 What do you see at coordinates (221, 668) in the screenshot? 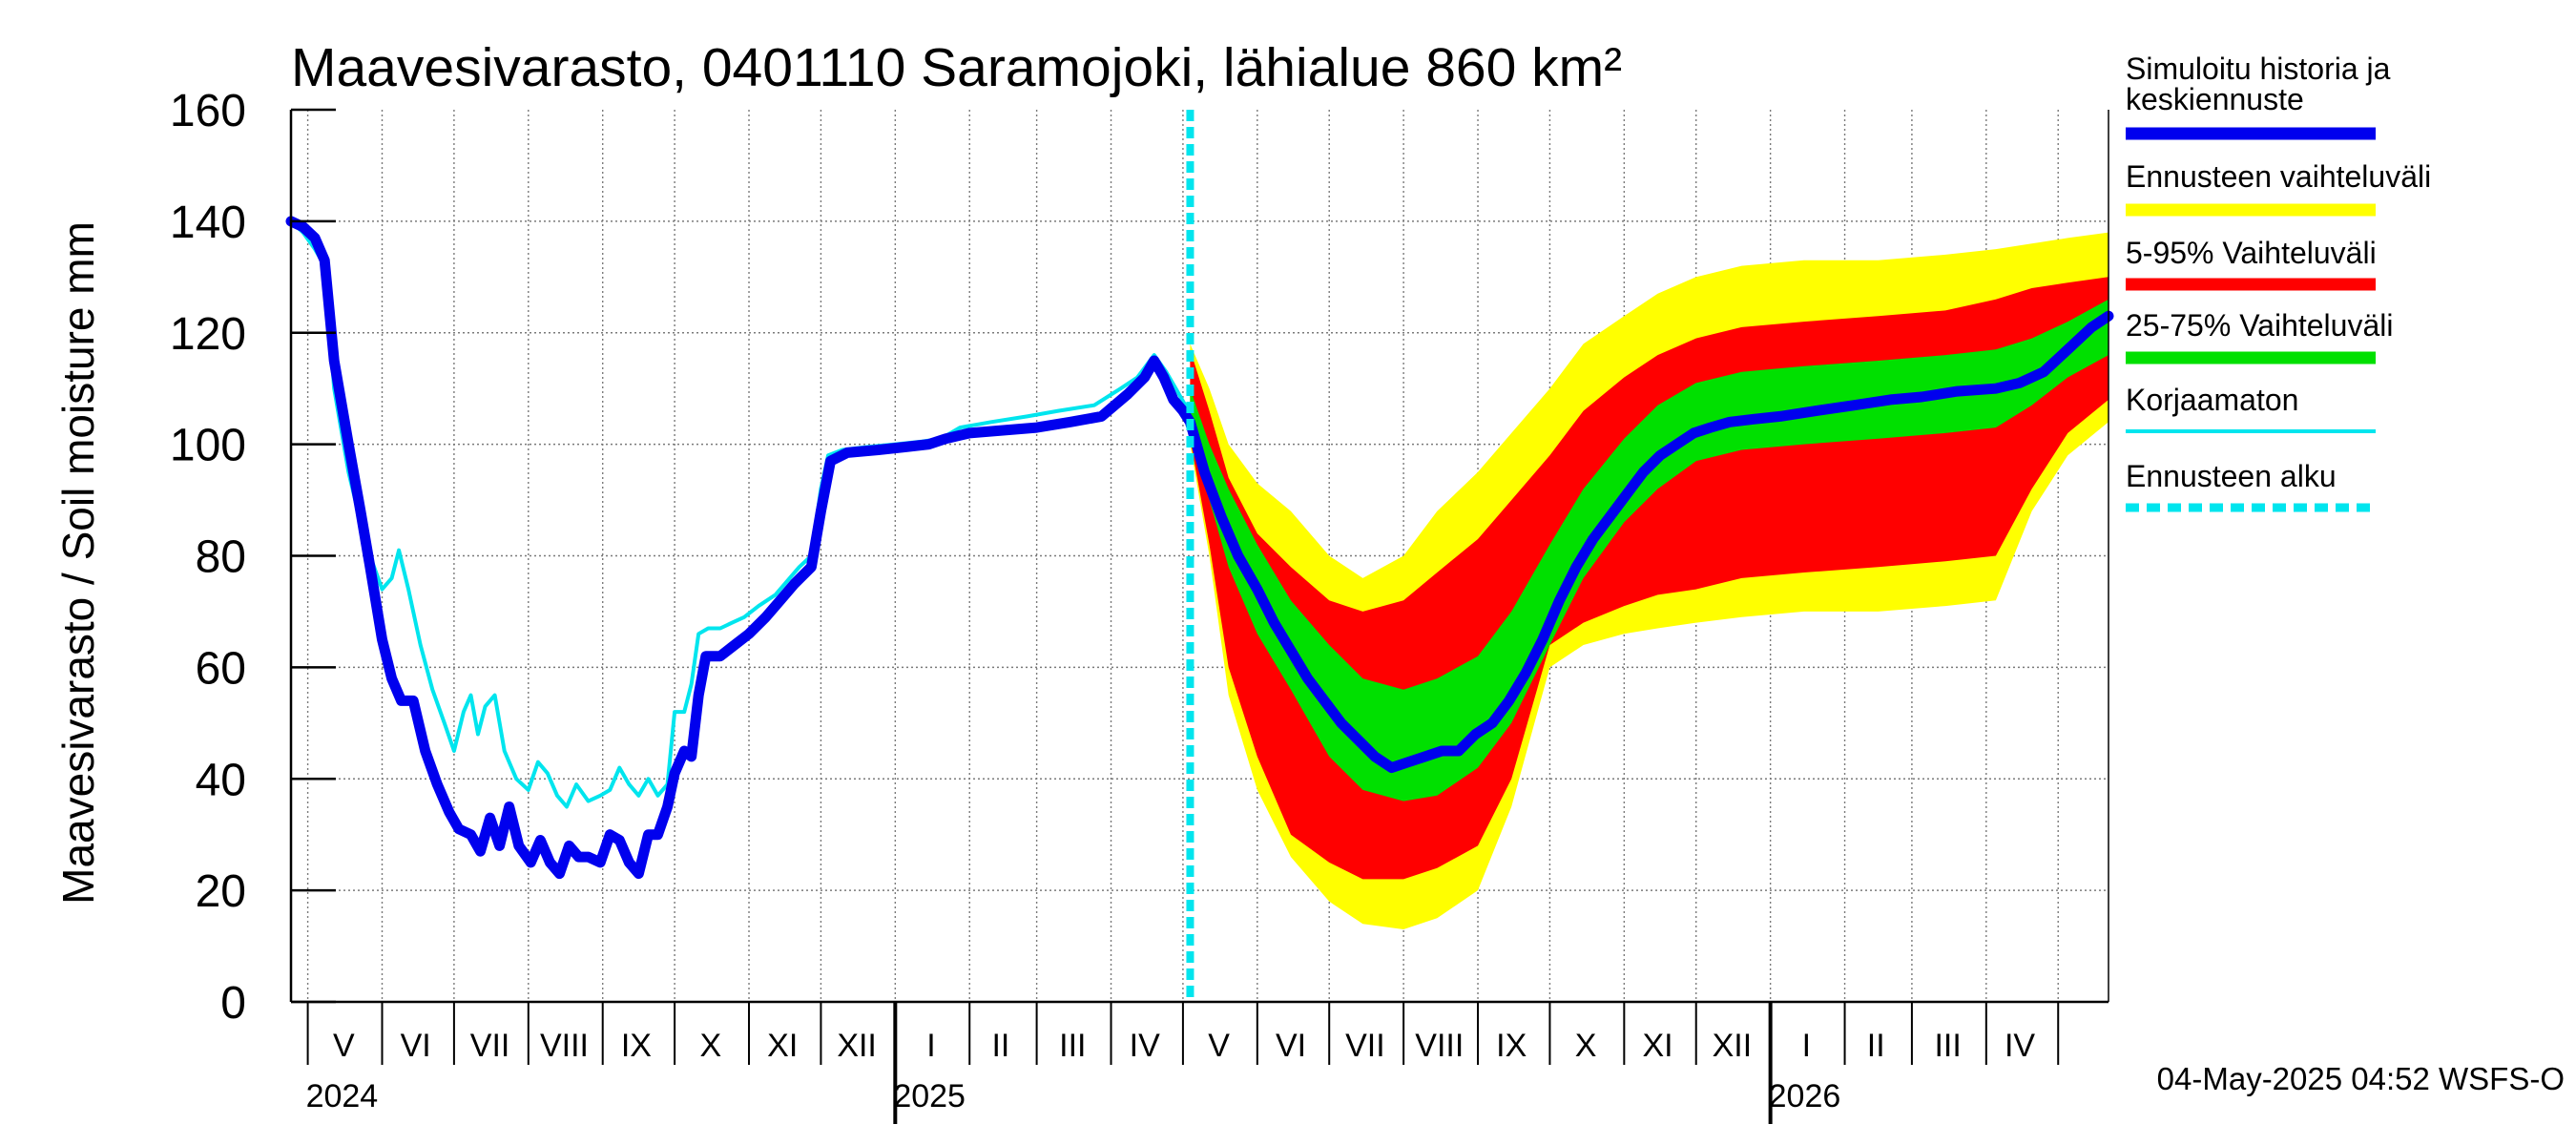
I see `y-tick-label: 60` at bounding box center [221, 668].